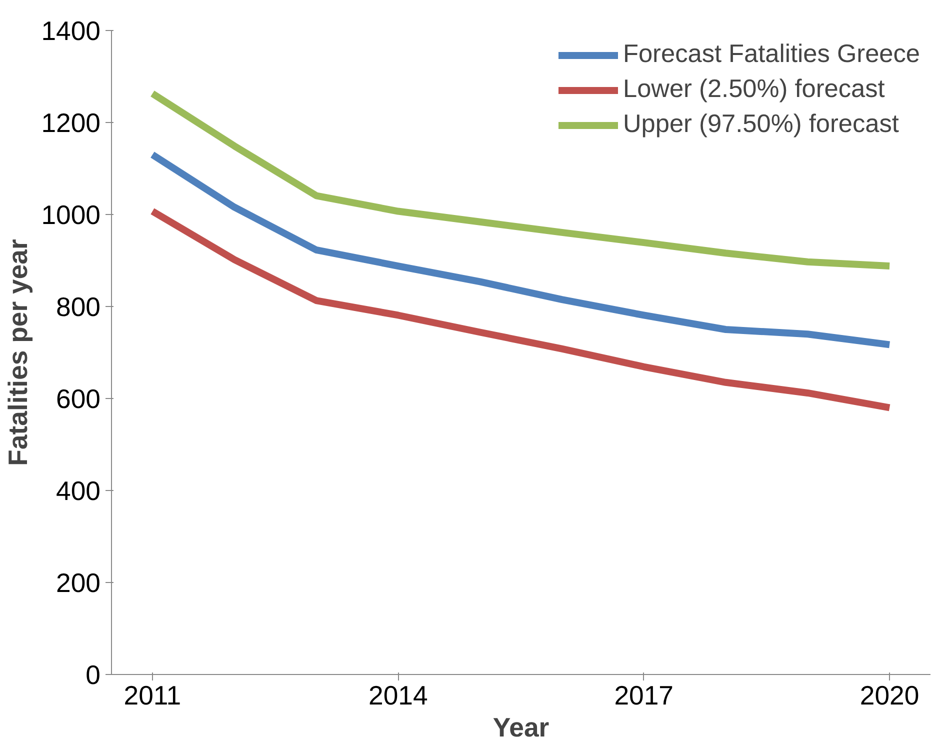  I want to click on y-axis-title: Fatalities per year, so click(18, 352).